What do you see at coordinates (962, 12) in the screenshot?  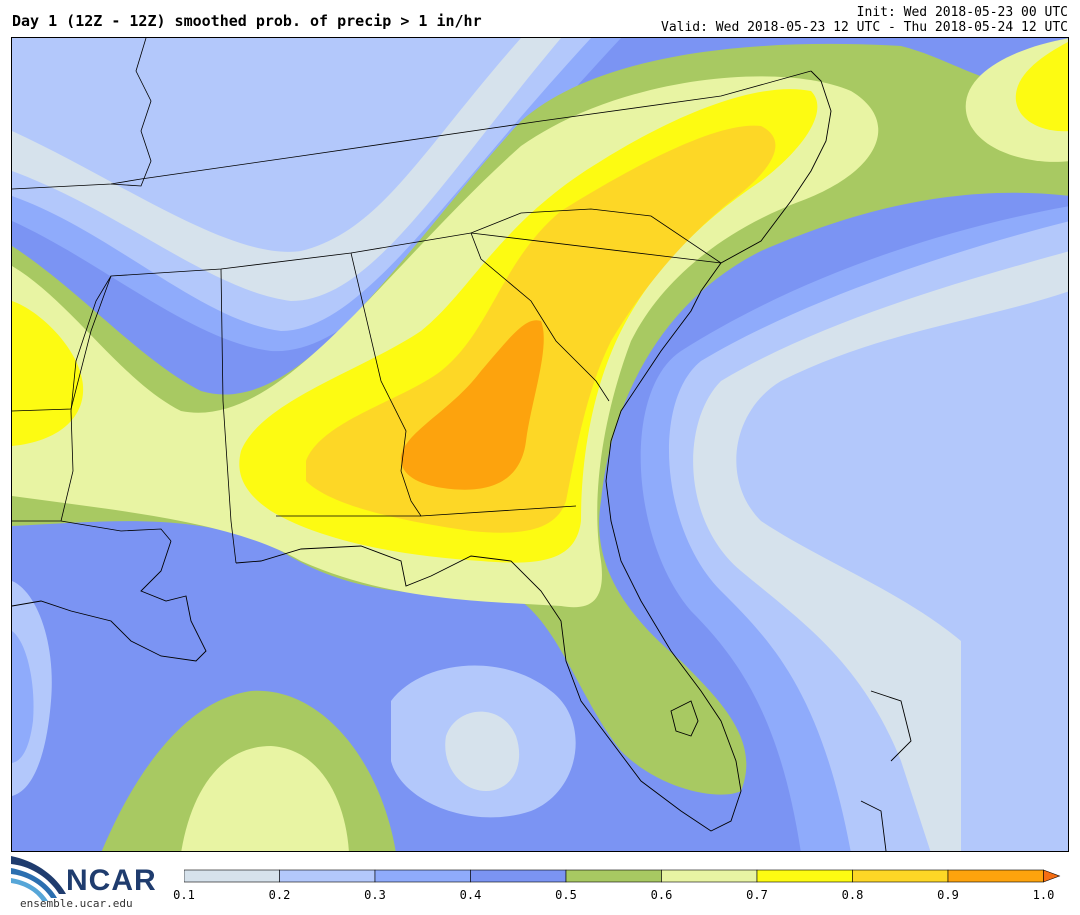 I see `init-time: Init: Wed 2018-05-23 00 UTC` at bounding box center [962, 12].